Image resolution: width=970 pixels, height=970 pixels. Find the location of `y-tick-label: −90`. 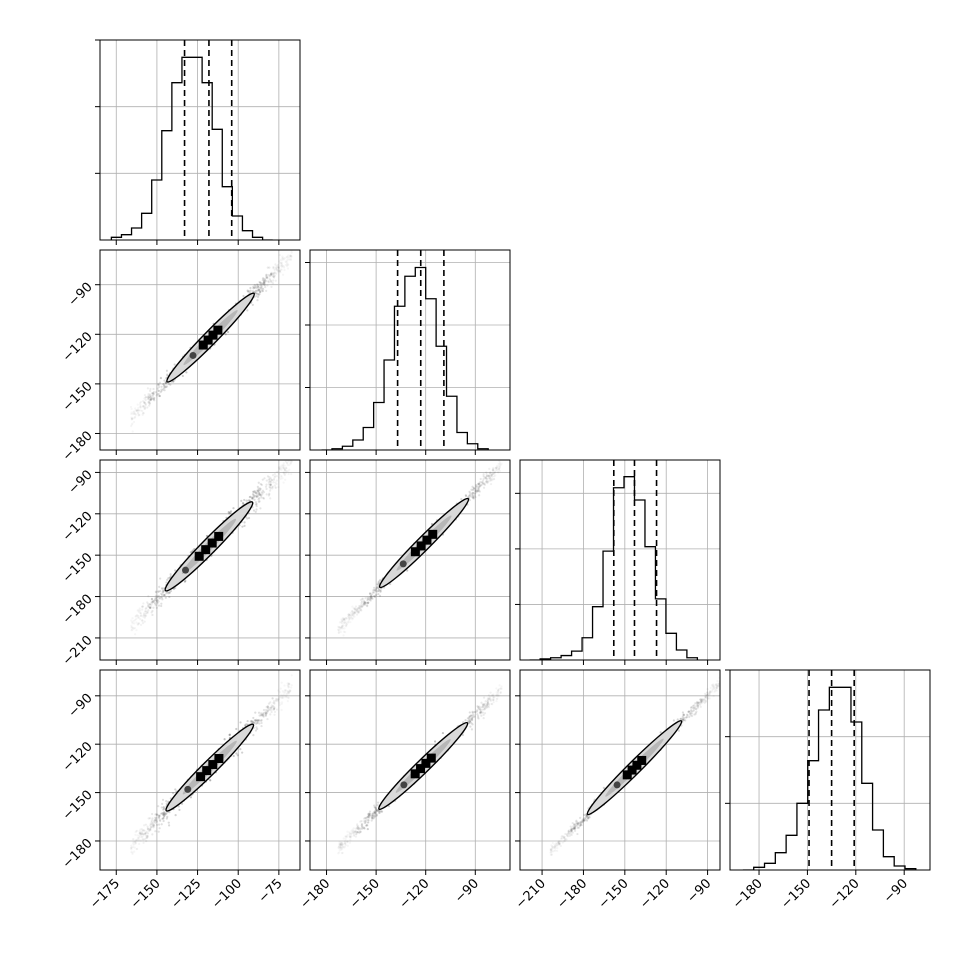

y-tick-label: −90 is located at coordinates (81, 706).